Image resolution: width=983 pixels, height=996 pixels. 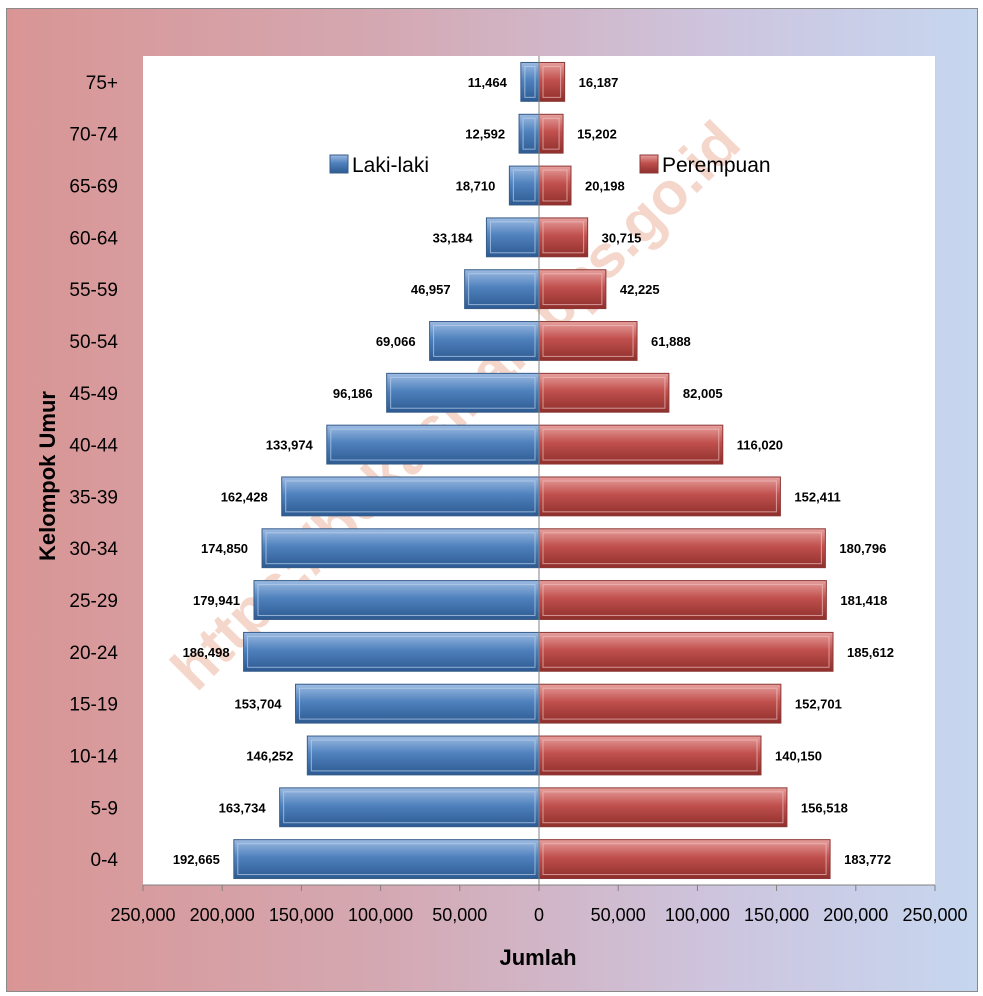 I want to click on bar-bevel-female-75+, so click(x=552, y=81).